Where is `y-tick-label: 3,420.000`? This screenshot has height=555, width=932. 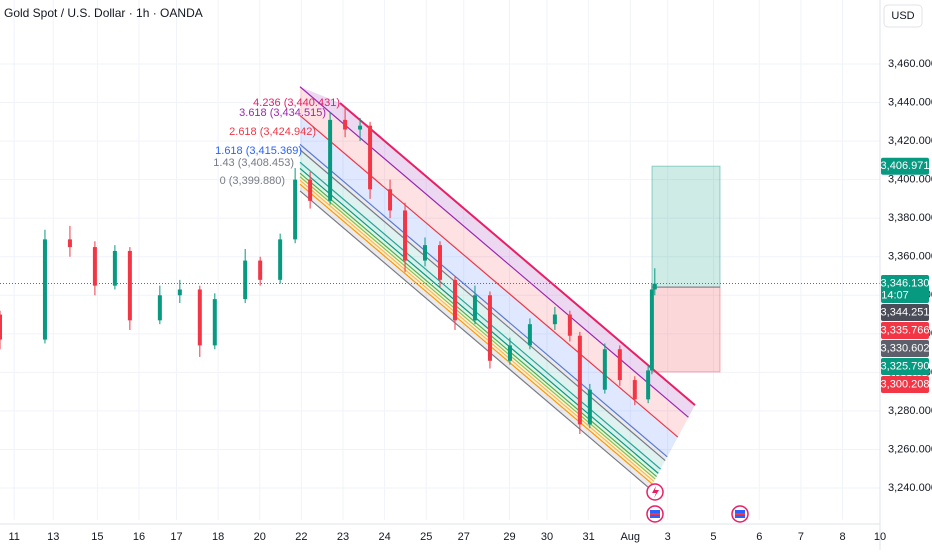 y-tick-label: 3,420.000 is located at coordinates (910, 141).